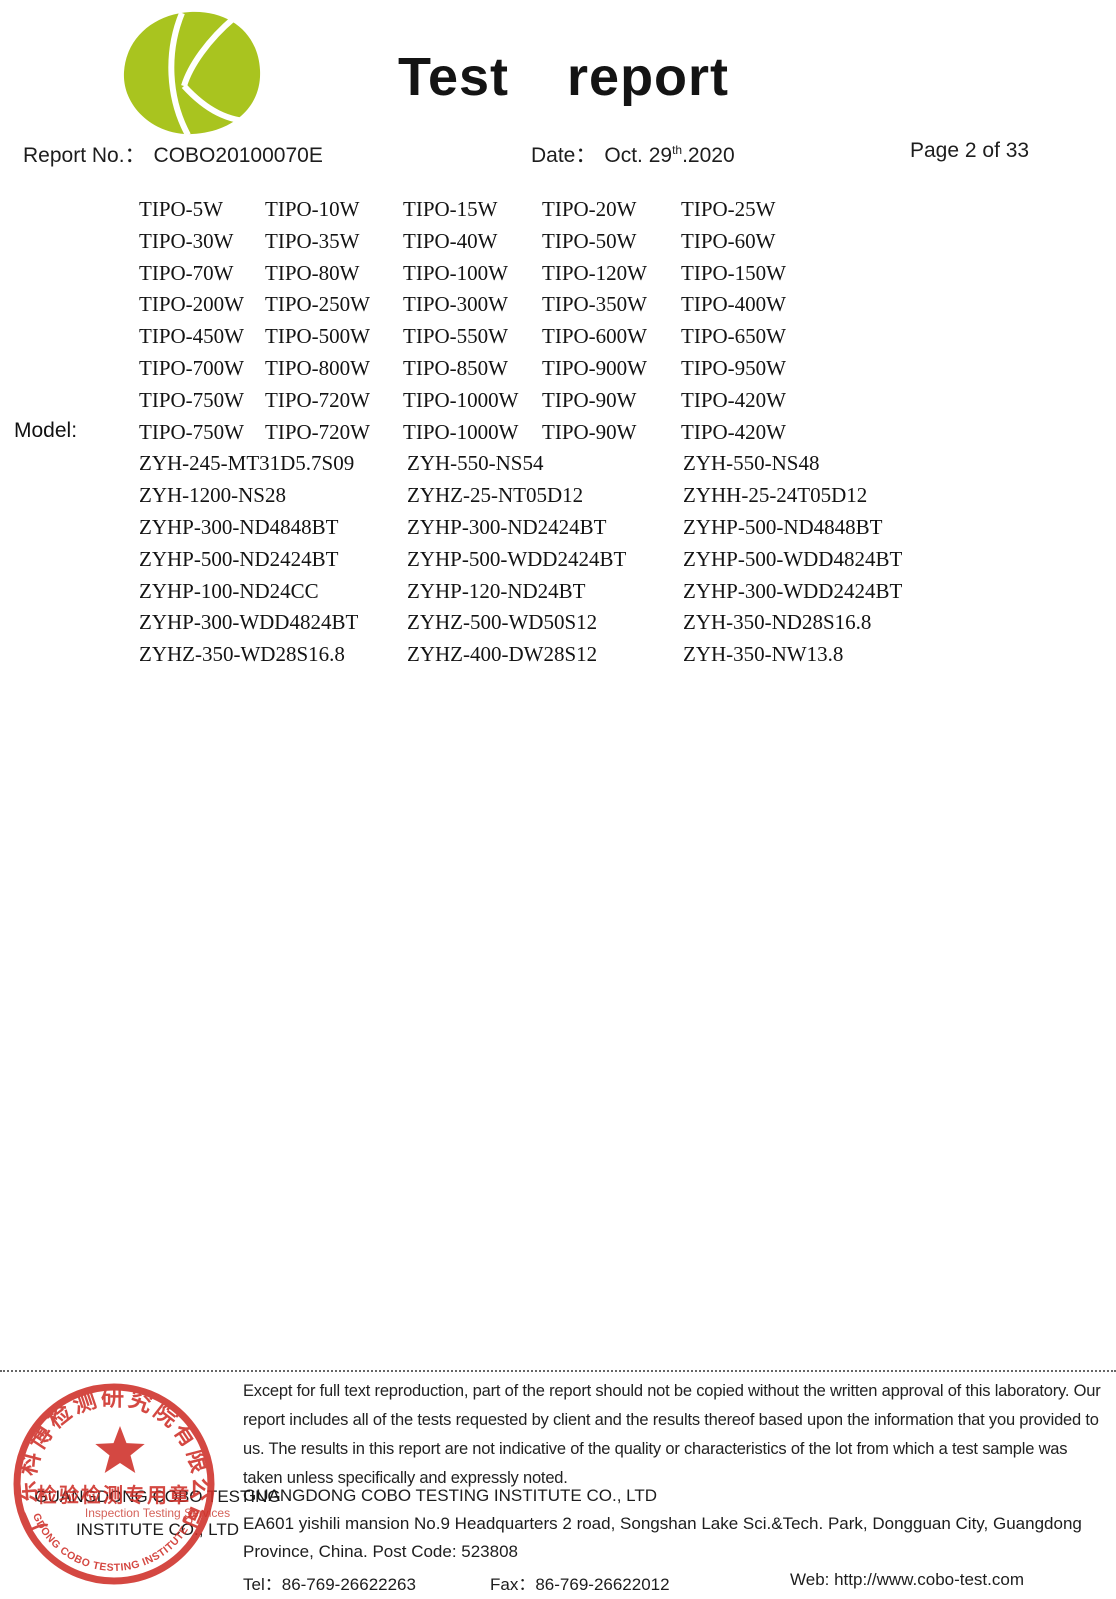 This screenshot has width=1116, height=1599. What do you see at coordinates (812, 1579) in the screenshot?
I see `web-label: Web:` at bounding box center [812, 1579].